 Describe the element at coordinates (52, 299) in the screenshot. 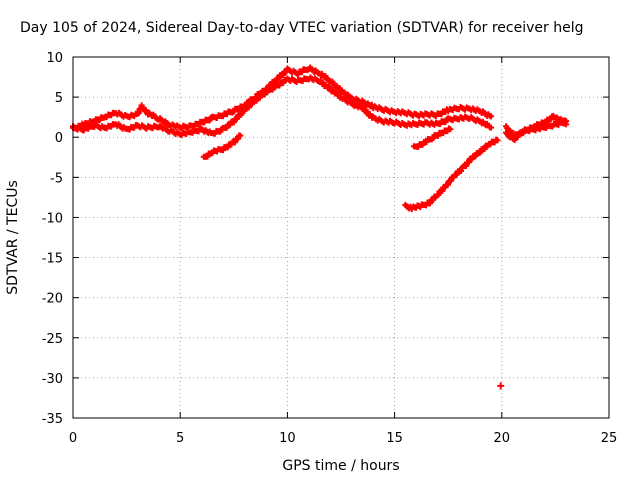

I see `y-tick-label: -20` at that location.